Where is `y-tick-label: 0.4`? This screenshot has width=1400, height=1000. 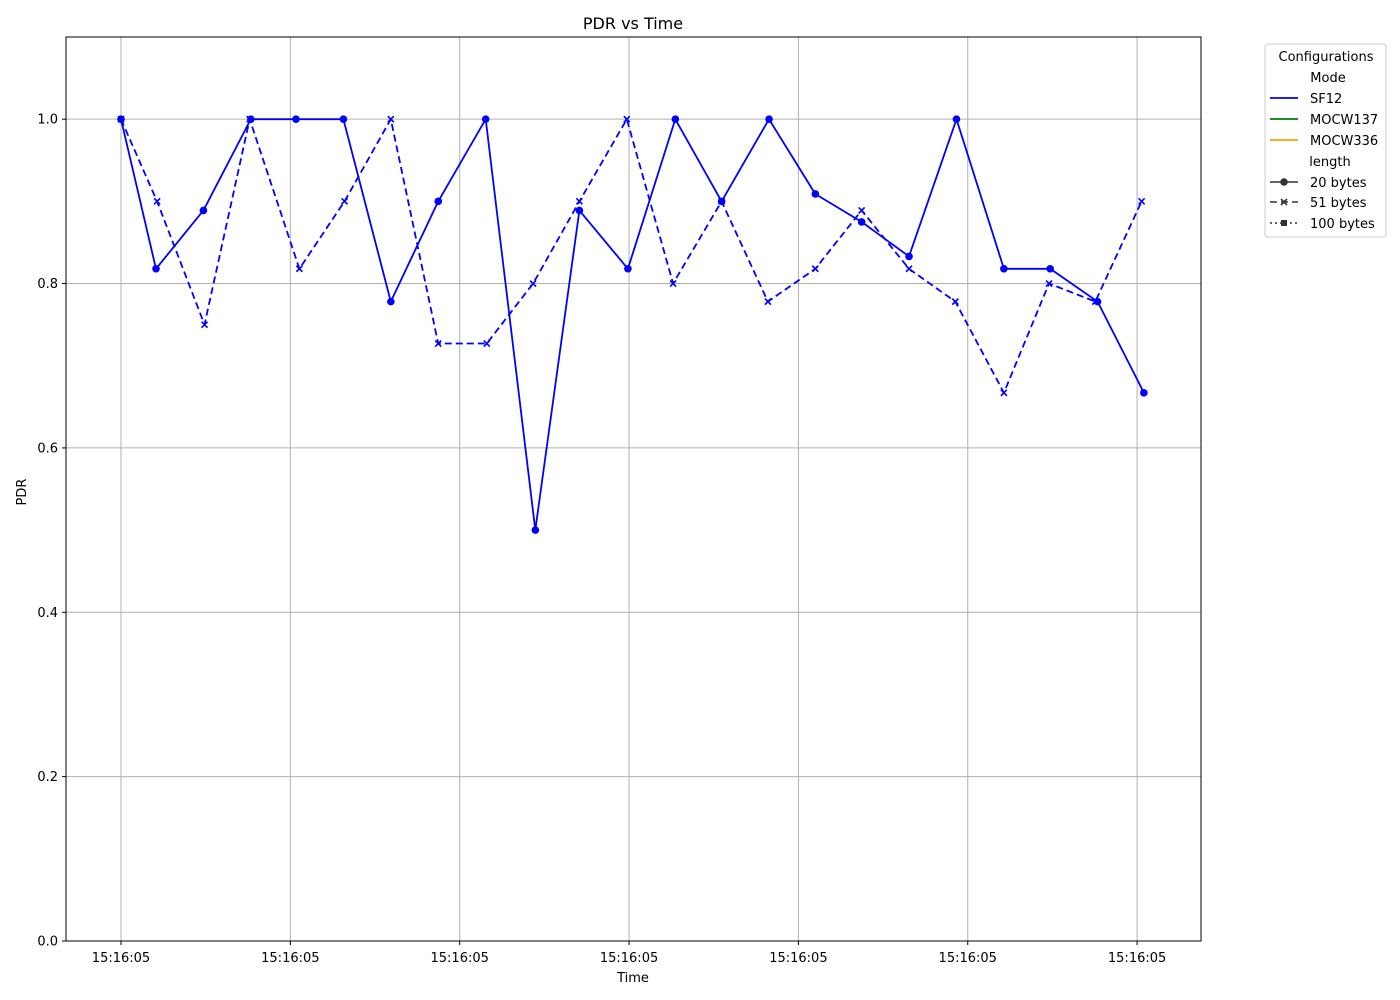 y-tick-label: 0.4 is located at coordinates (47, 613).